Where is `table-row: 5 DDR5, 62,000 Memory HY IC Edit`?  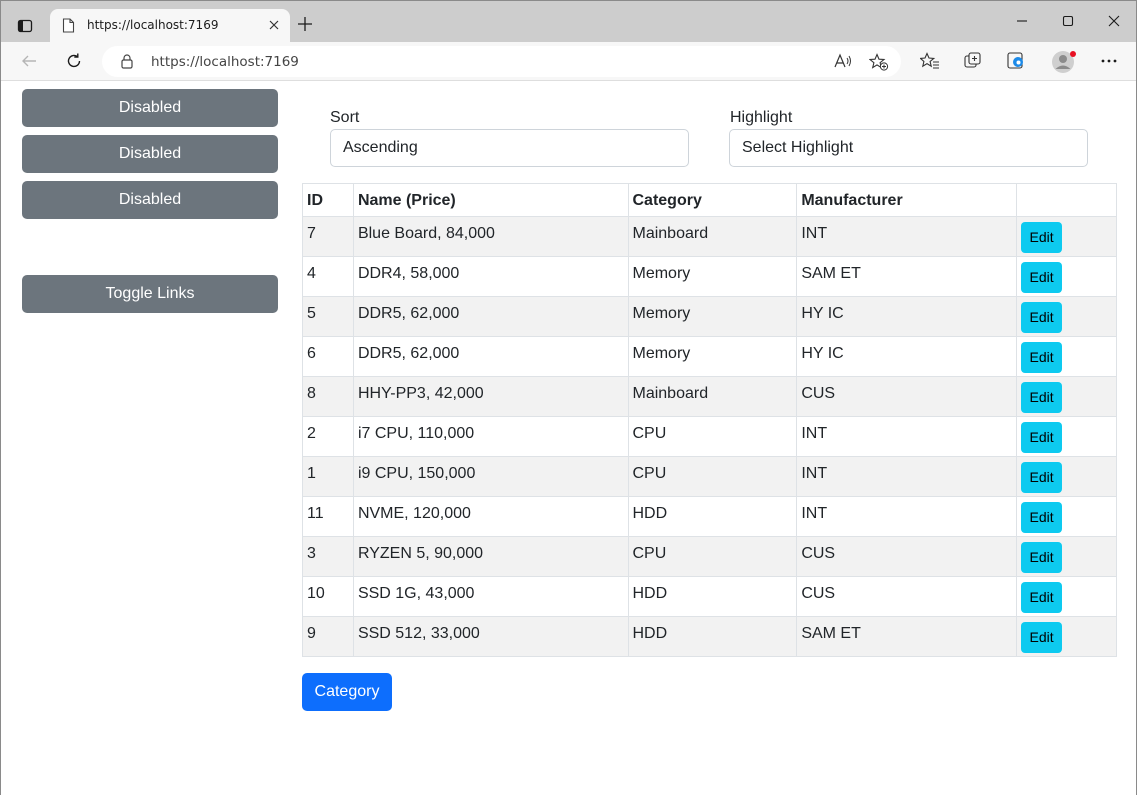
table-row: 5 DDR5, 62,000 Memory HY IC Edit is located at coordinates (709, 316).